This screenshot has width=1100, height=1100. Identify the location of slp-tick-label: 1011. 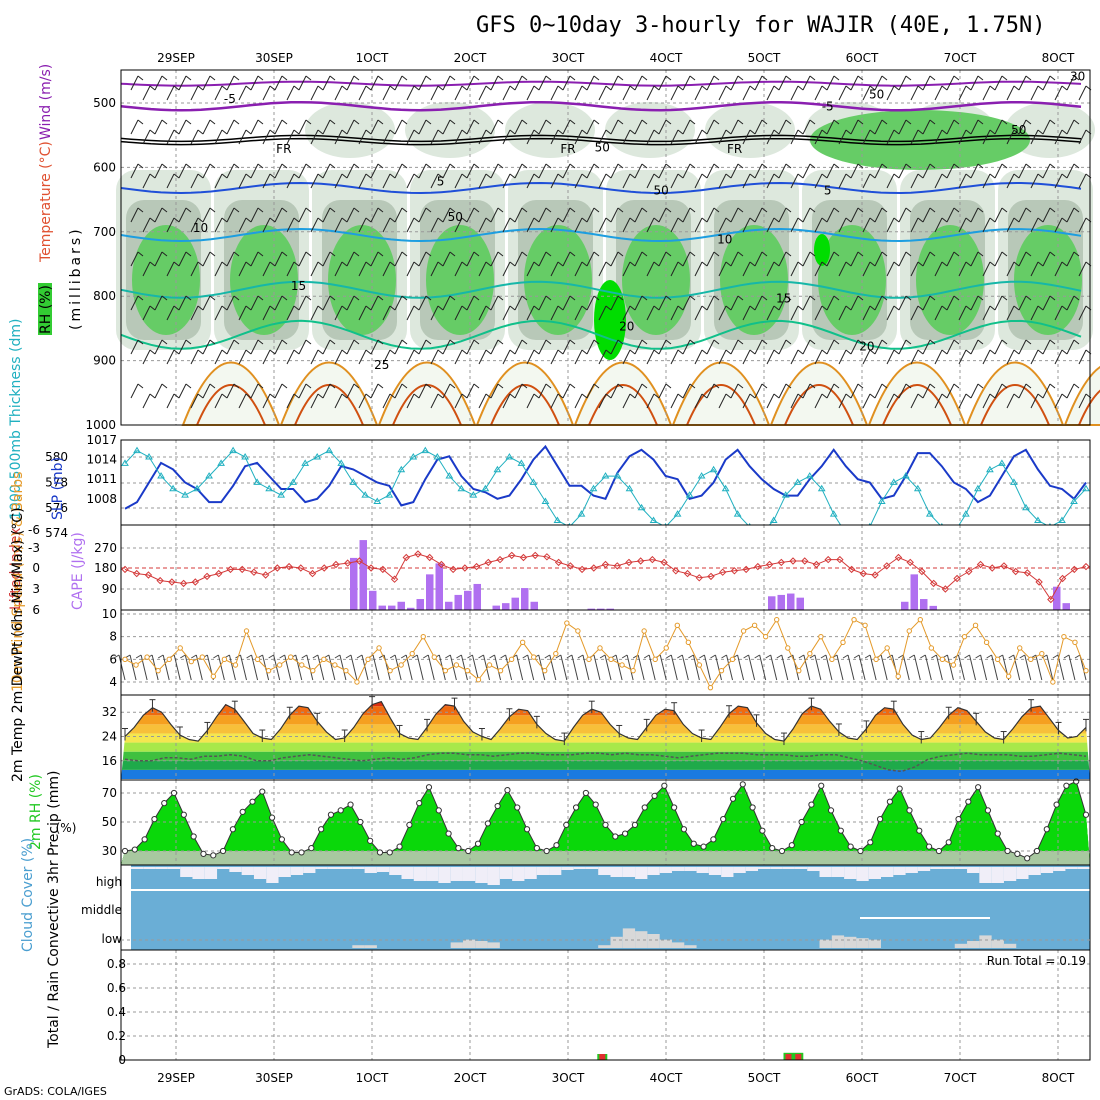
(101, 479).